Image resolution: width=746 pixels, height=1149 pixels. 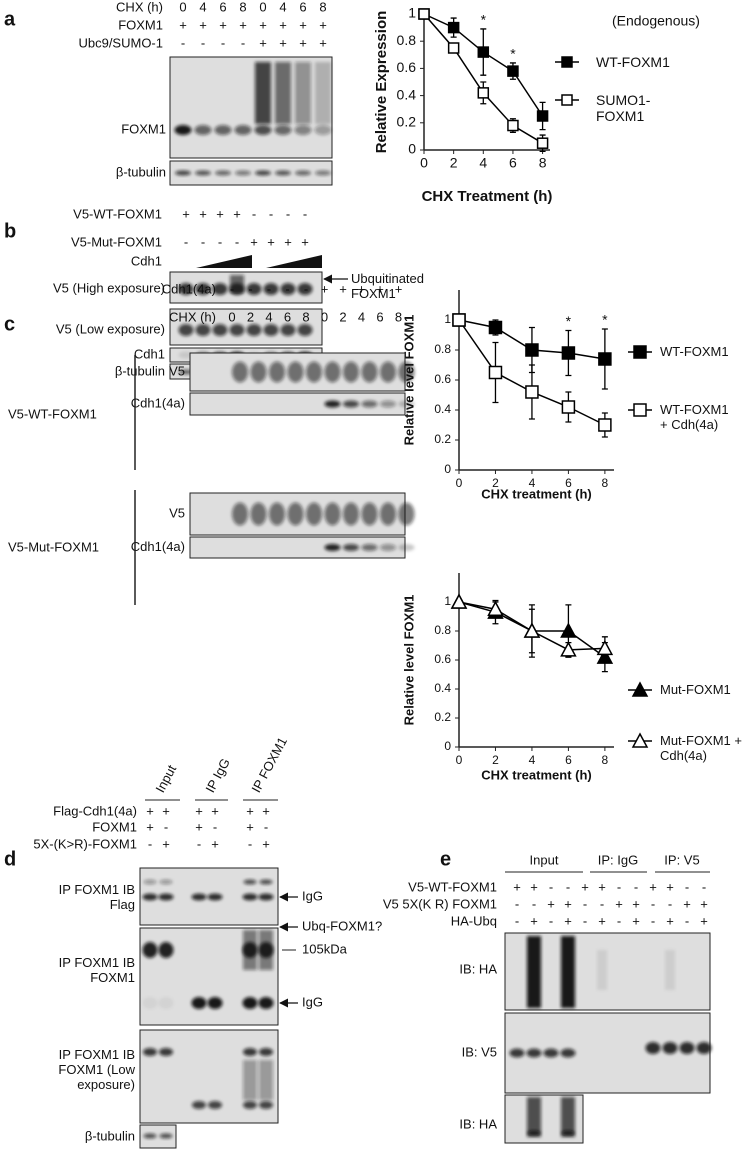 What do you see at coordinates (479, 1051) in the screenshot?
I see `blot-label: IB: V5` at bounding box center [479, 1051].